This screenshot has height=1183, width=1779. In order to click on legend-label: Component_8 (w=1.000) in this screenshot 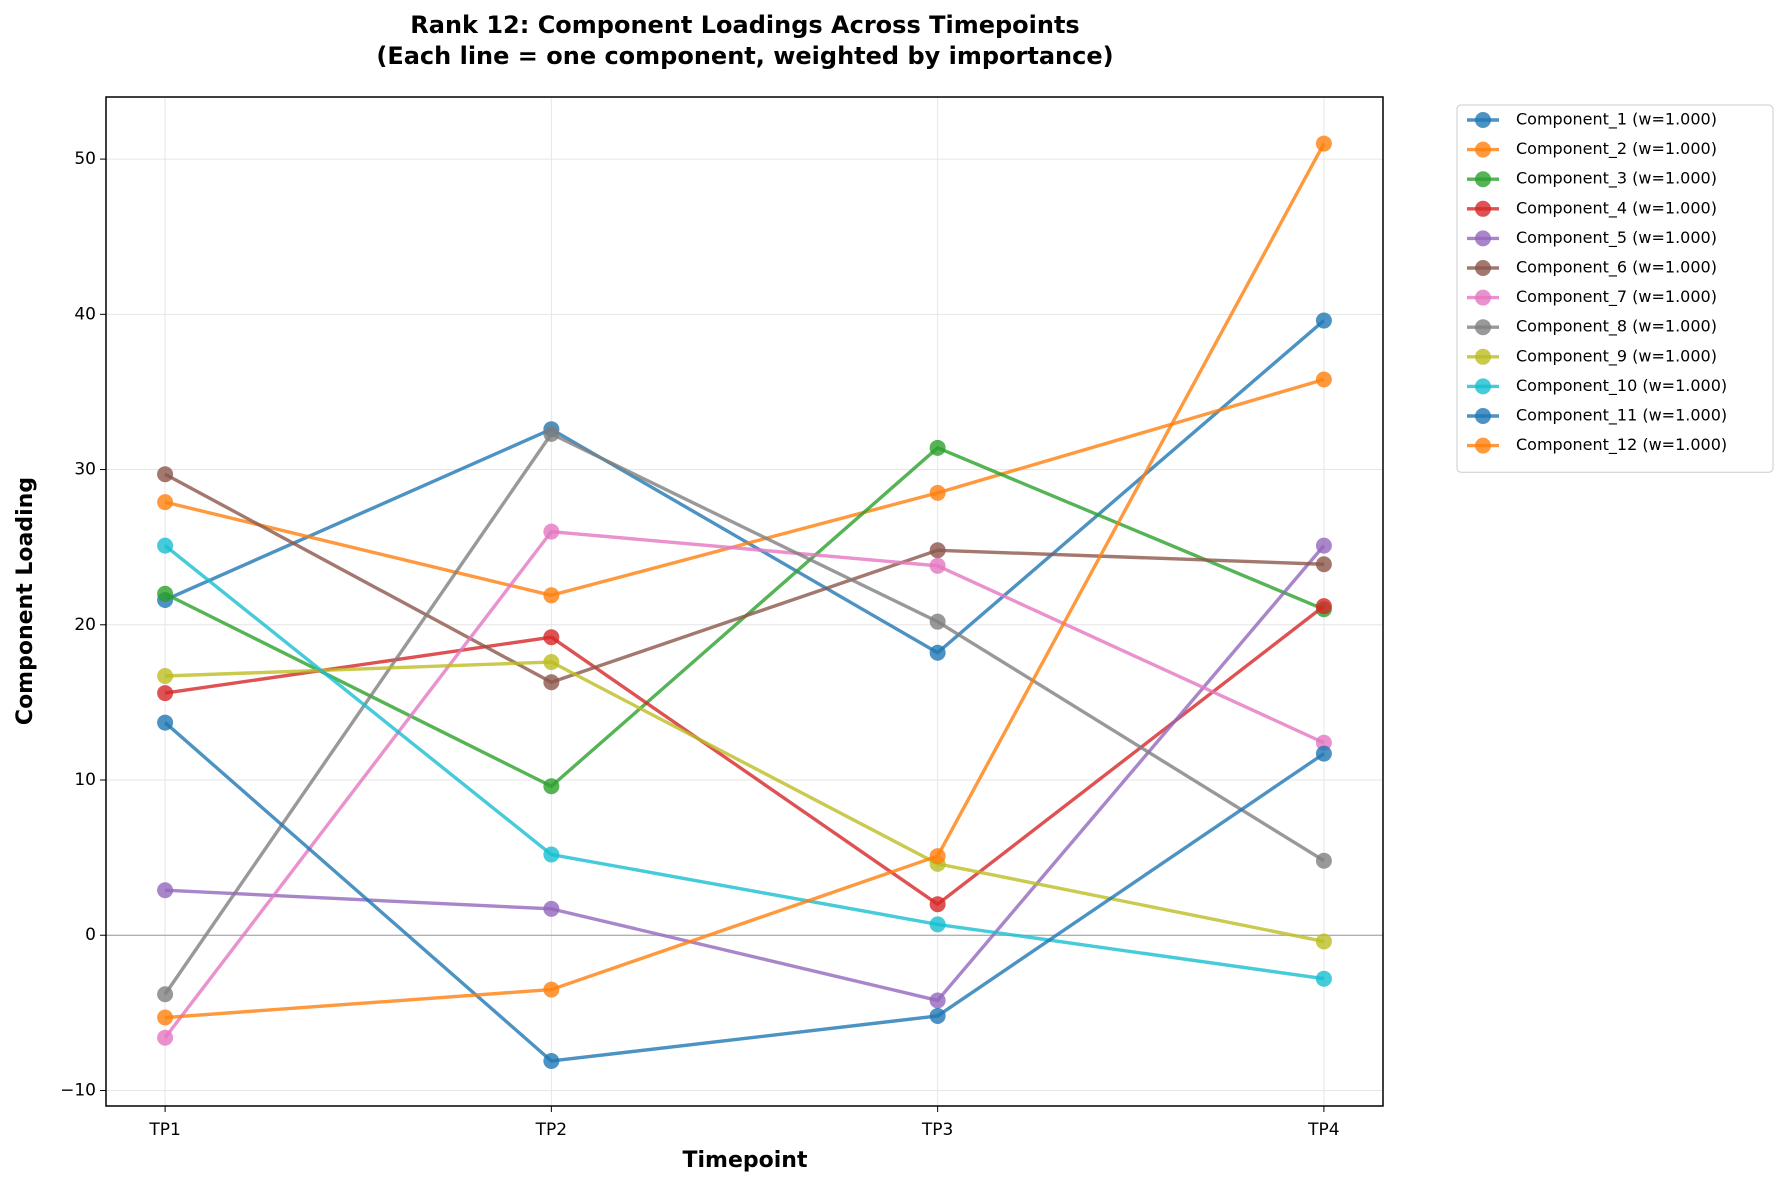, I will do `click(1616, 327)`.